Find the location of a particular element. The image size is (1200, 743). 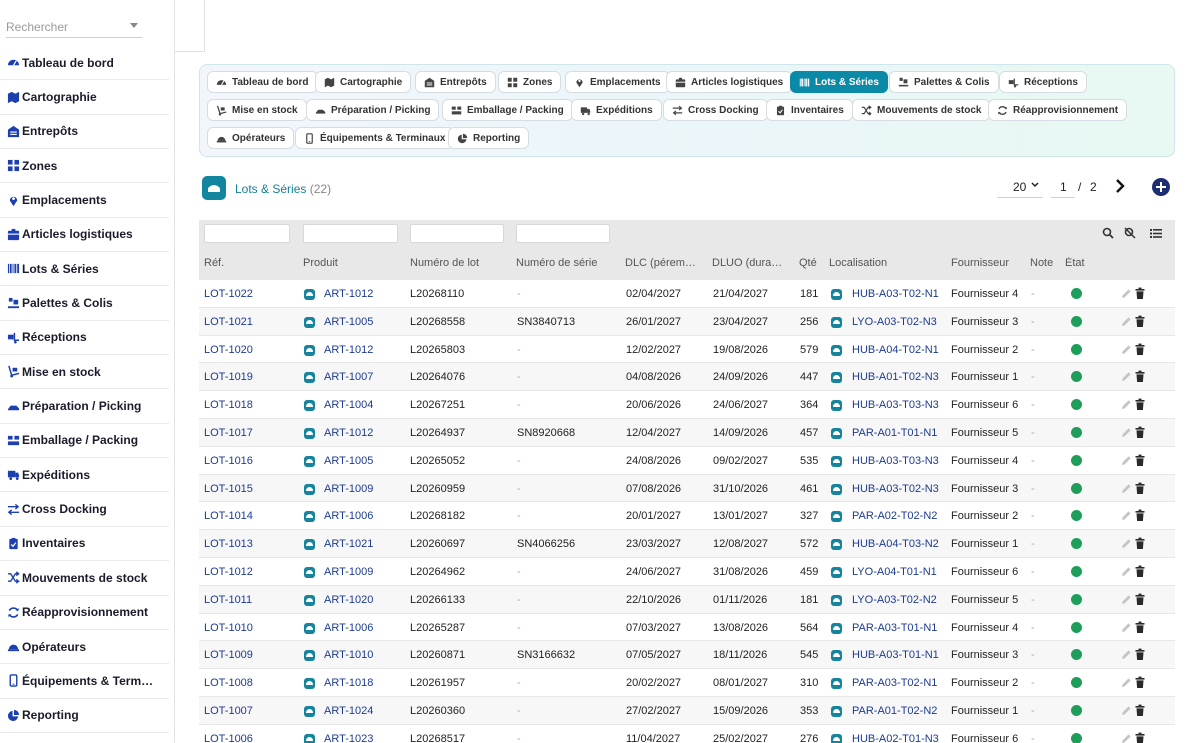

sidebar-item-10: Préparation / Picking is located at coordinates (84, 406).